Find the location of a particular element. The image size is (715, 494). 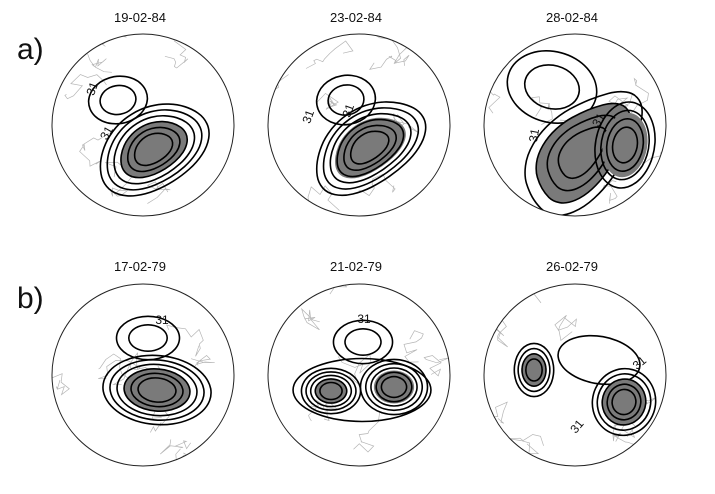

map-b1: 31 is located at coordinates (143, 375).